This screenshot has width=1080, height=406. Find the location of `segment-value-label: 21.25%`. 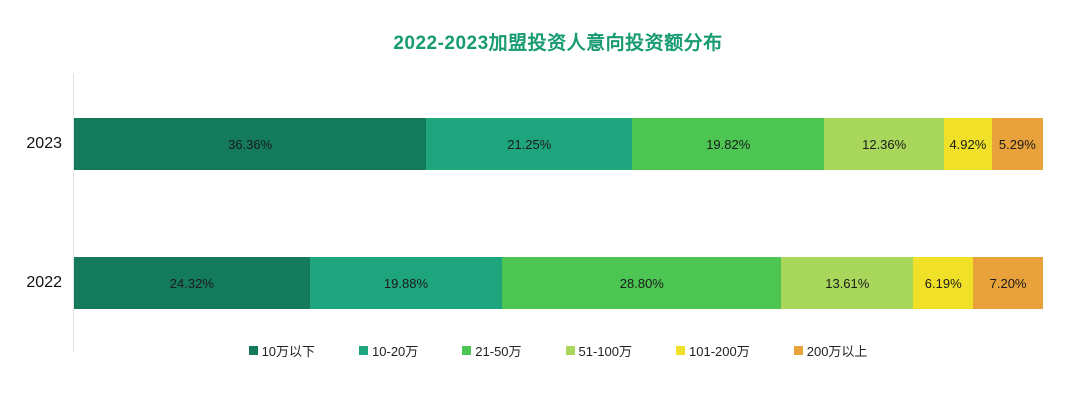

segment-value-label: 21.25% is located at coordinates (529, 144).